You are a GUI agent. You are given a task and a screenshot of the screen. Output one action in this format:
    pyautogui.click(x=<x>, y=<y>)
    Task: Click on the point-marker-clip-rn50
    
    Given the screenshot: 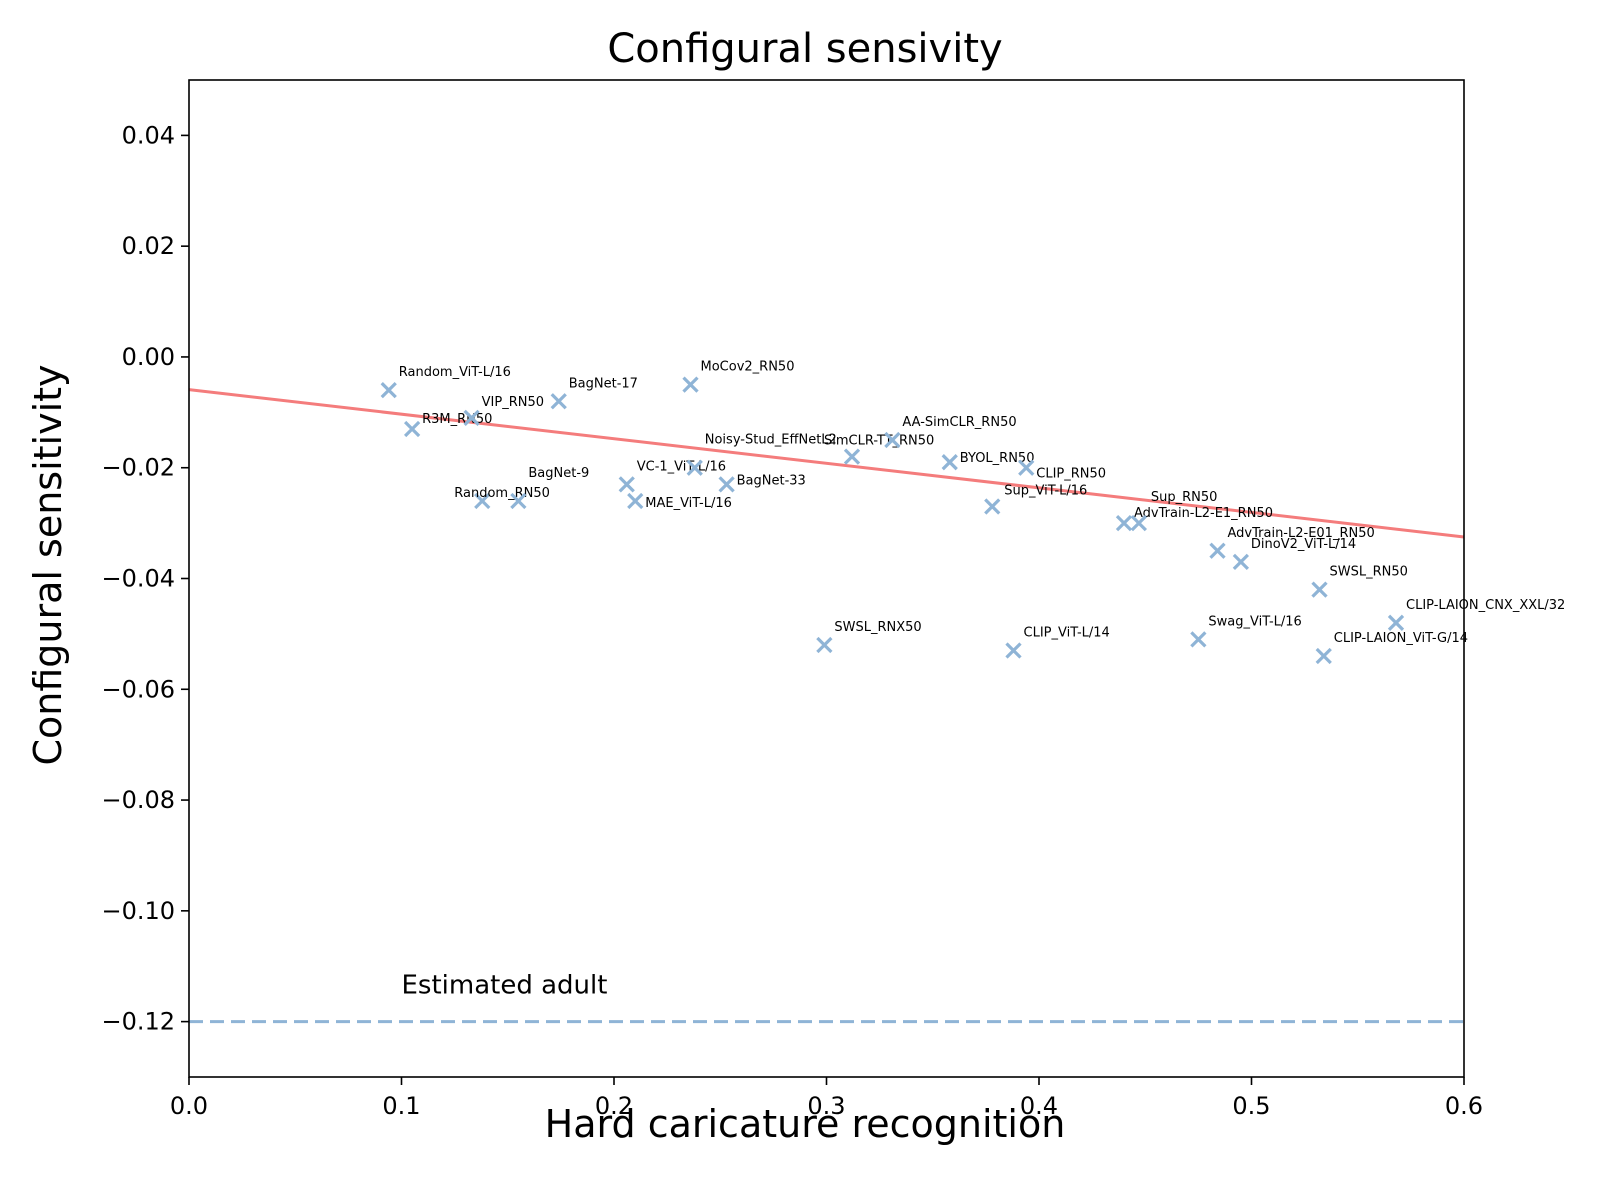 What is the action you would take?
    pyautogui.click(x=1026, y=467)
    